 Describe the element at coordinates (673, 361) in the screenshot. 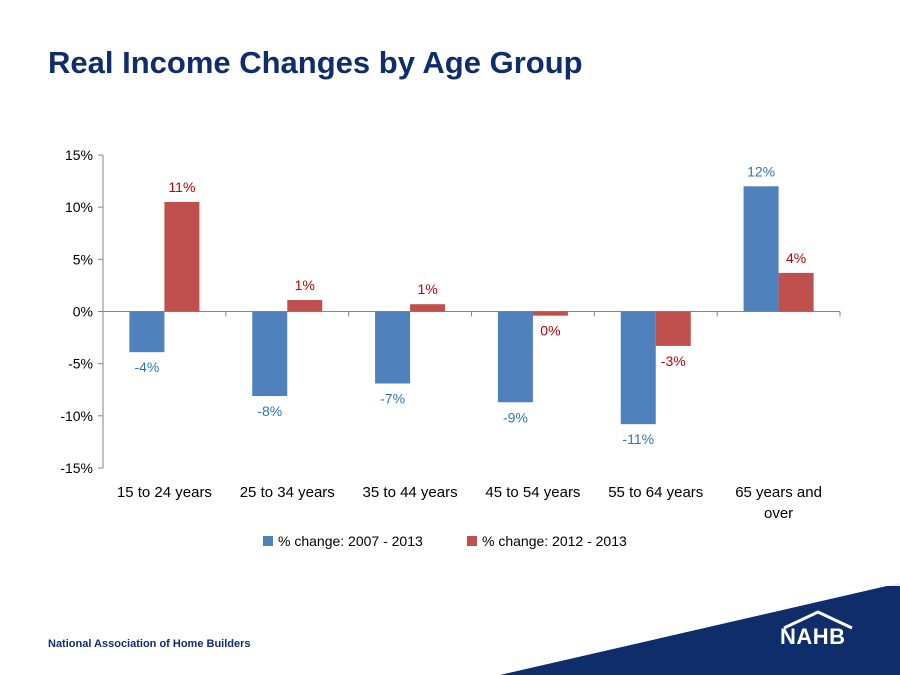

I see `data-label-series-2: -3%` at that location.